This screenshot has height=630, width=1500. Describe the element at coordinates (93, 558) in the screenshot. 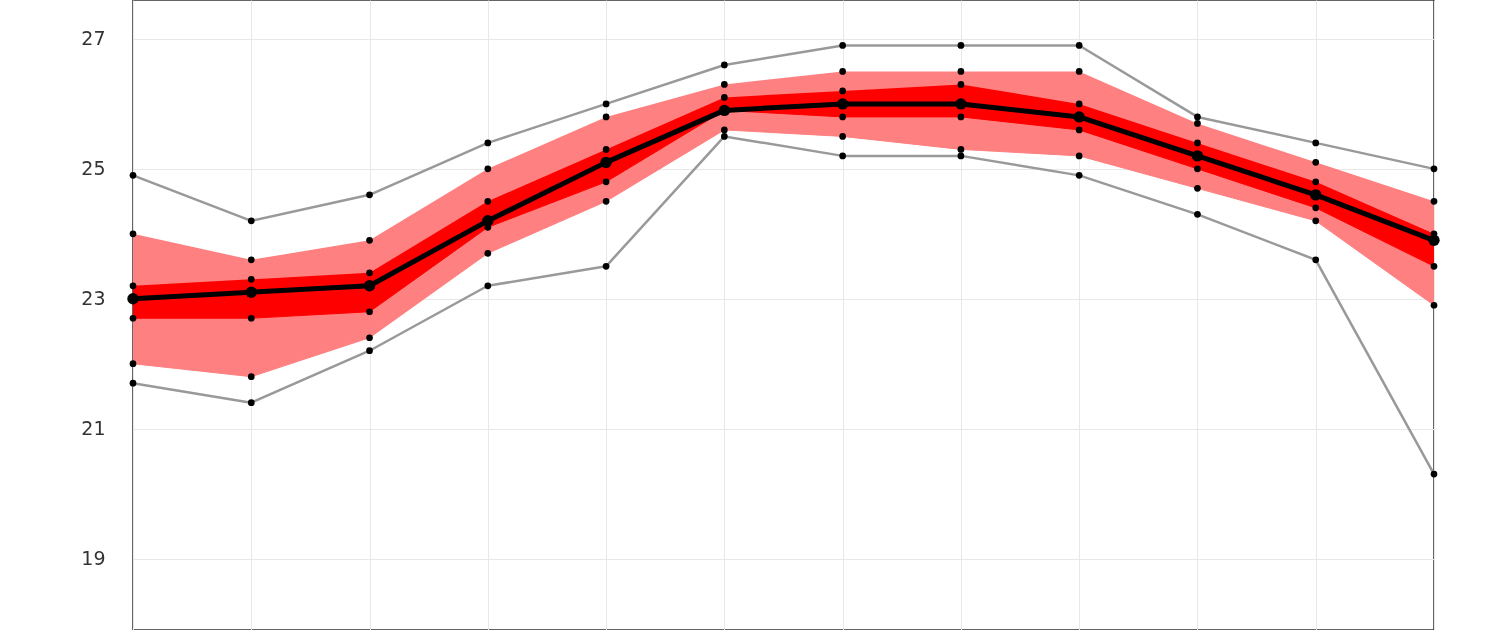

I see `y-tick-label: 19` at that location.